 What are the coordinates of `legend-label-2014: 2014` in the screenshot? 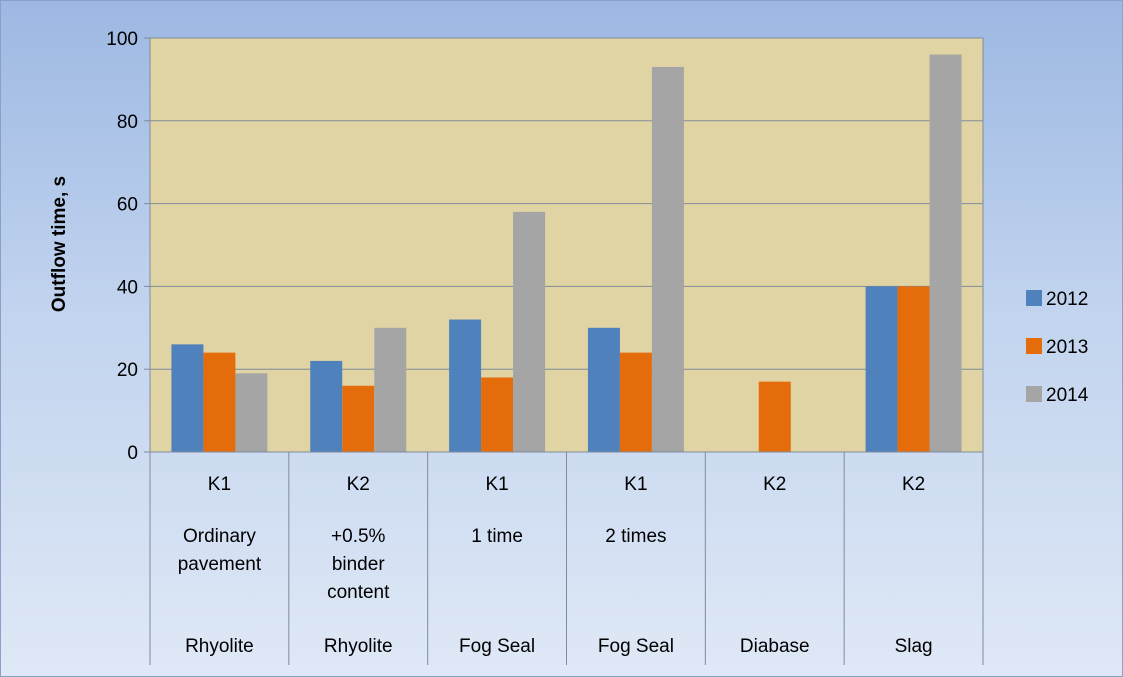 It's located at (1067, 395).